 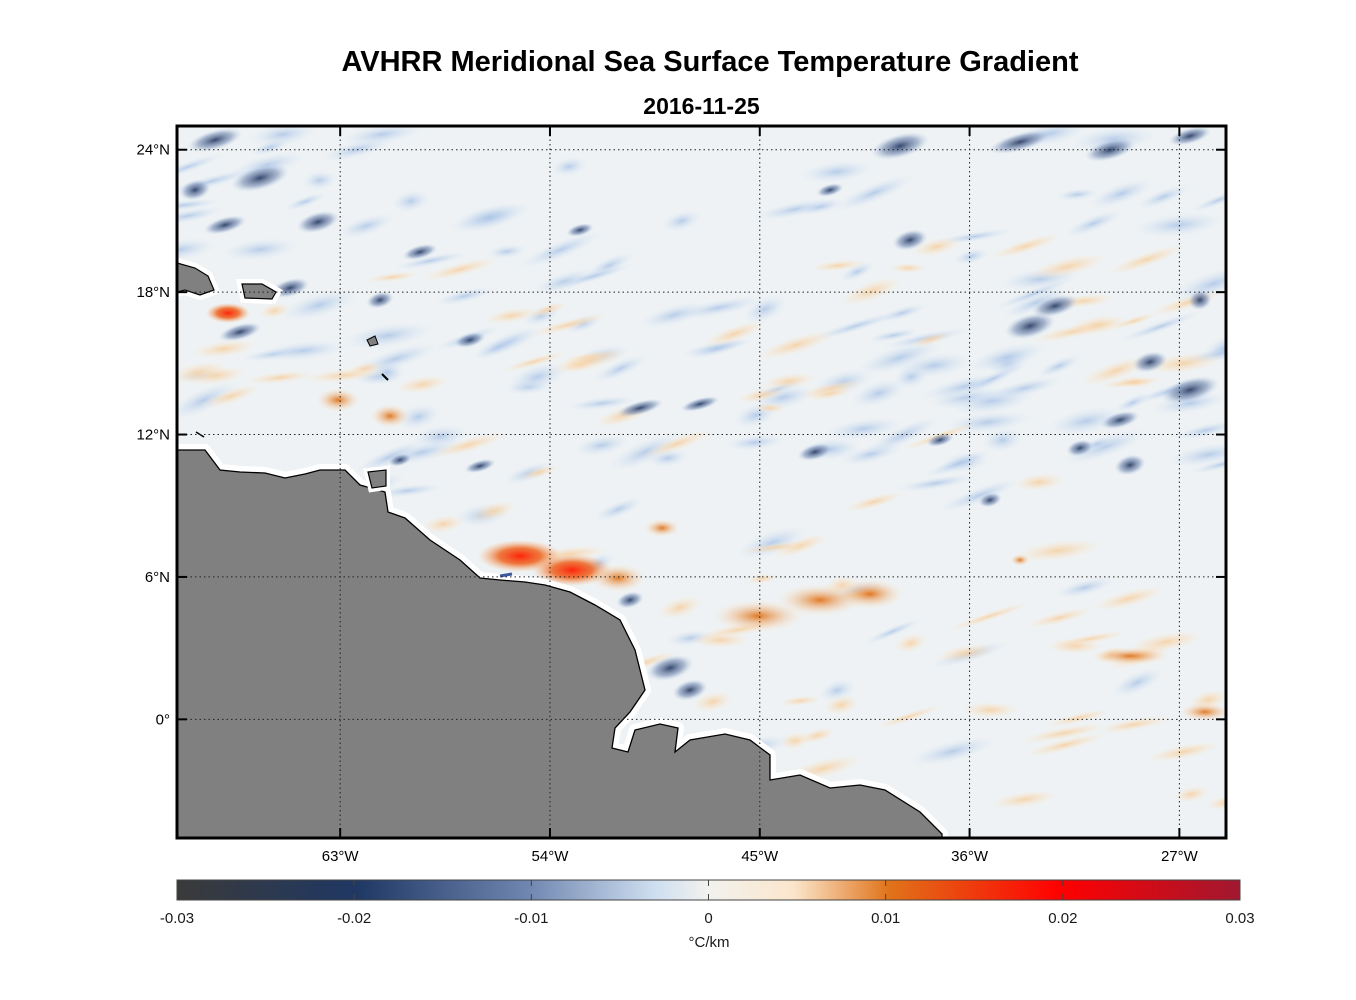 I want to click on colorbar-tick-label: 0, so click(x=708, y=918).